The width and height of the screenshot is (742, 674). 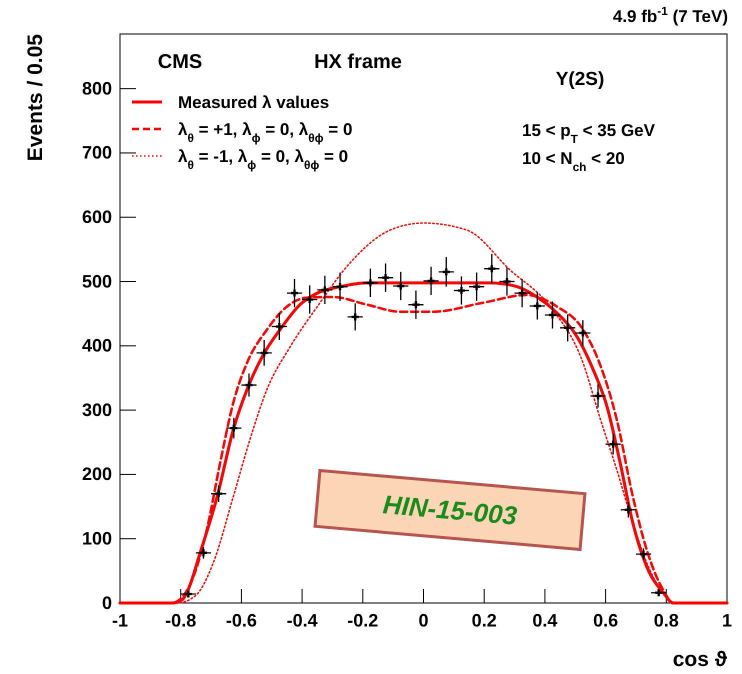 What do you see at coordinates (362, 620) in the screenshot?
I see `x-tick-label: -0.2` at bounding box center [362, 620].